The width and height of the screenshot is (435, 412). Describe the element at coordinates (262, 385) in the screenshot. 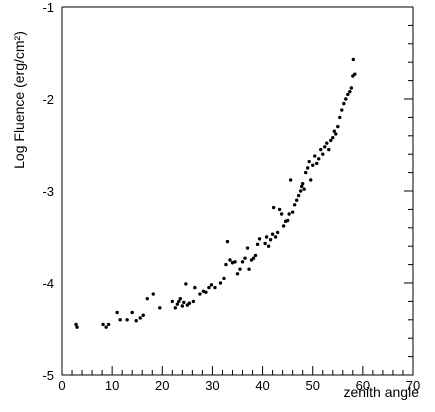

I see `x-tick-label: 40` at that location.